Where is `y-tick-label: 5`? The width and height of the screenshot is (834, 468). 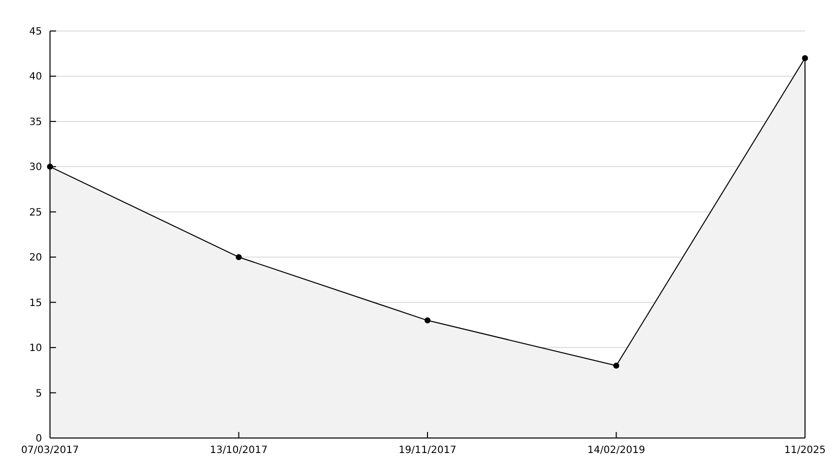
y-tick-label: 5 is located at coordinates (39, 394).